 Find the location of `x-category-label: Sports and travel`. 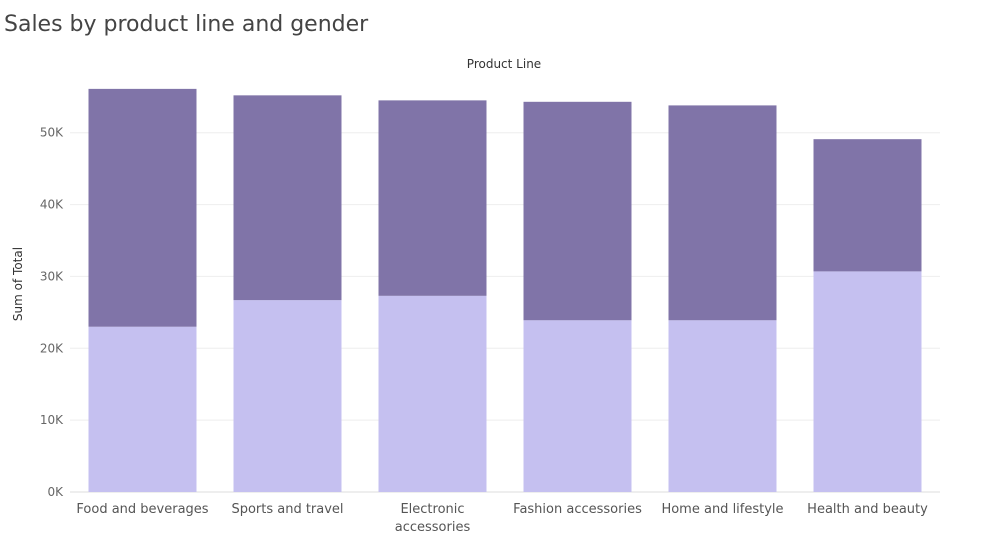

x-category-label: Sports and travel is located at coordinates (287, 509).